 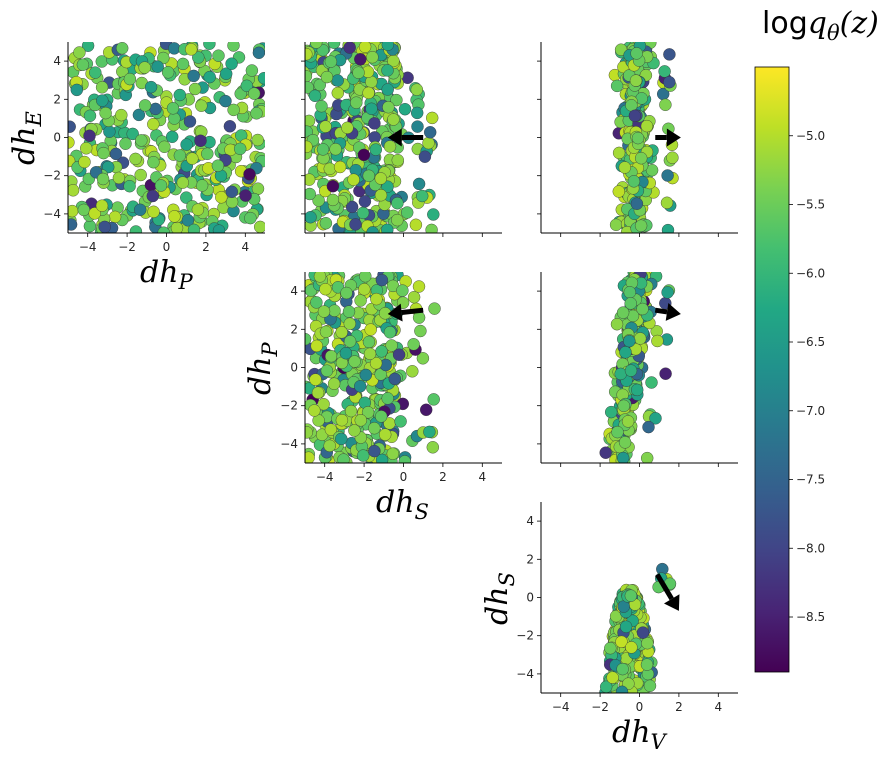 I want to click on scatter-panel-row1-col3, so click(x=637, y=139).